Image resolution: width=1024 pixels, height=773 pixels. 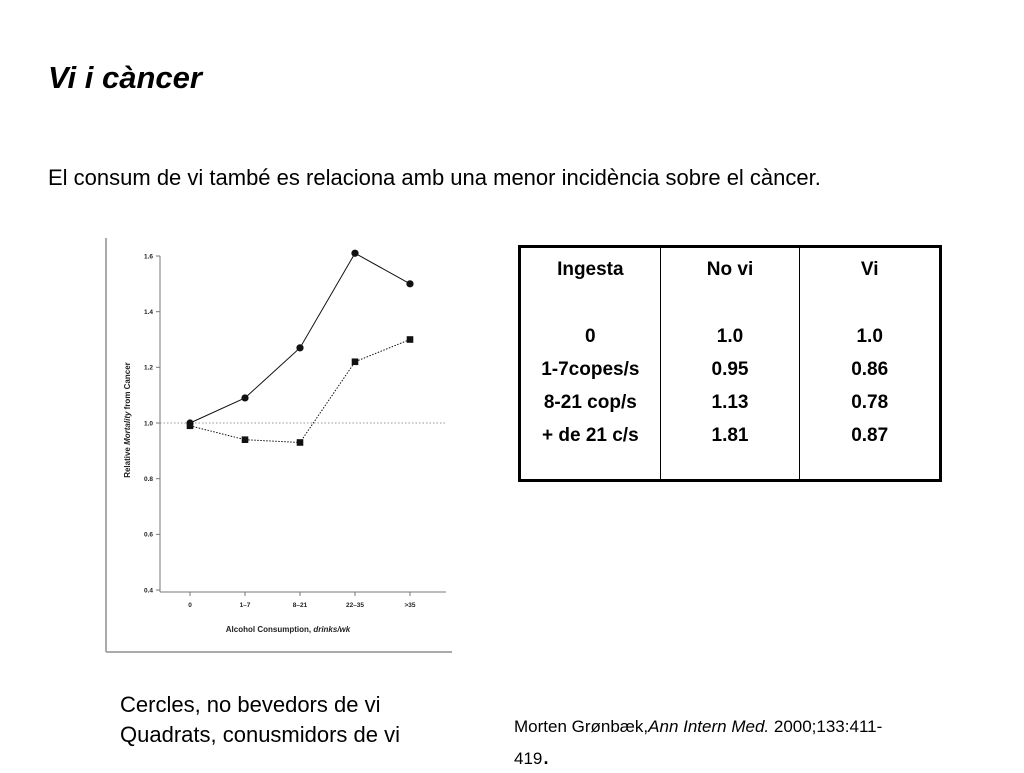 I want to click on table-column-vi: Vi 1.0 0.86 0.78 0.87, so click(x=869, y=363).